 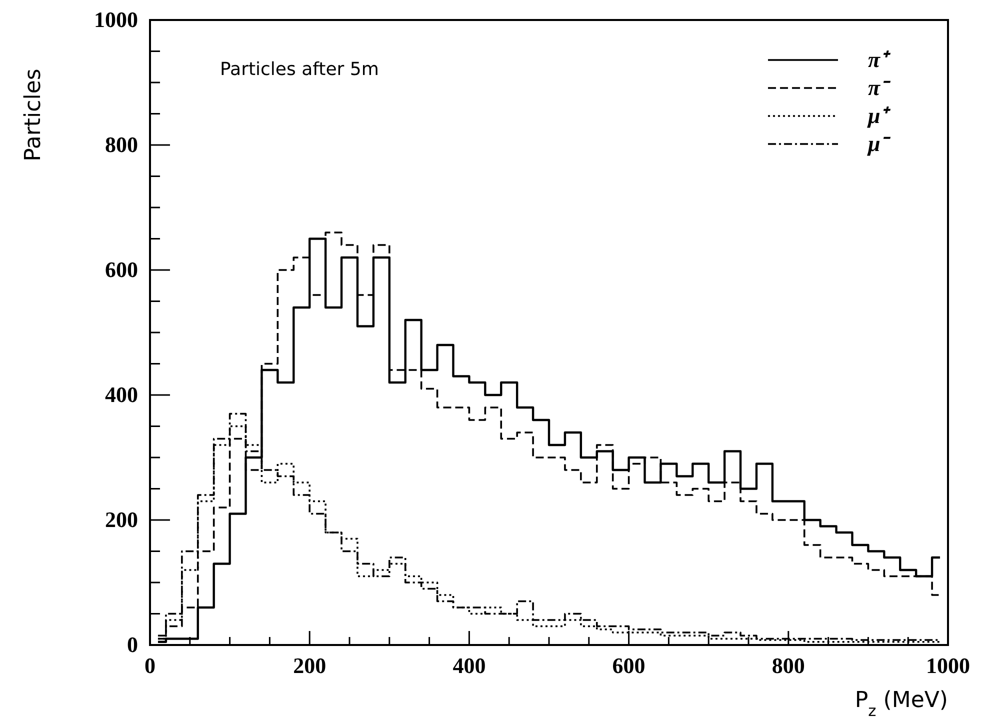 I want to click on legend-label: π⁺, so click(x=880, y=59).